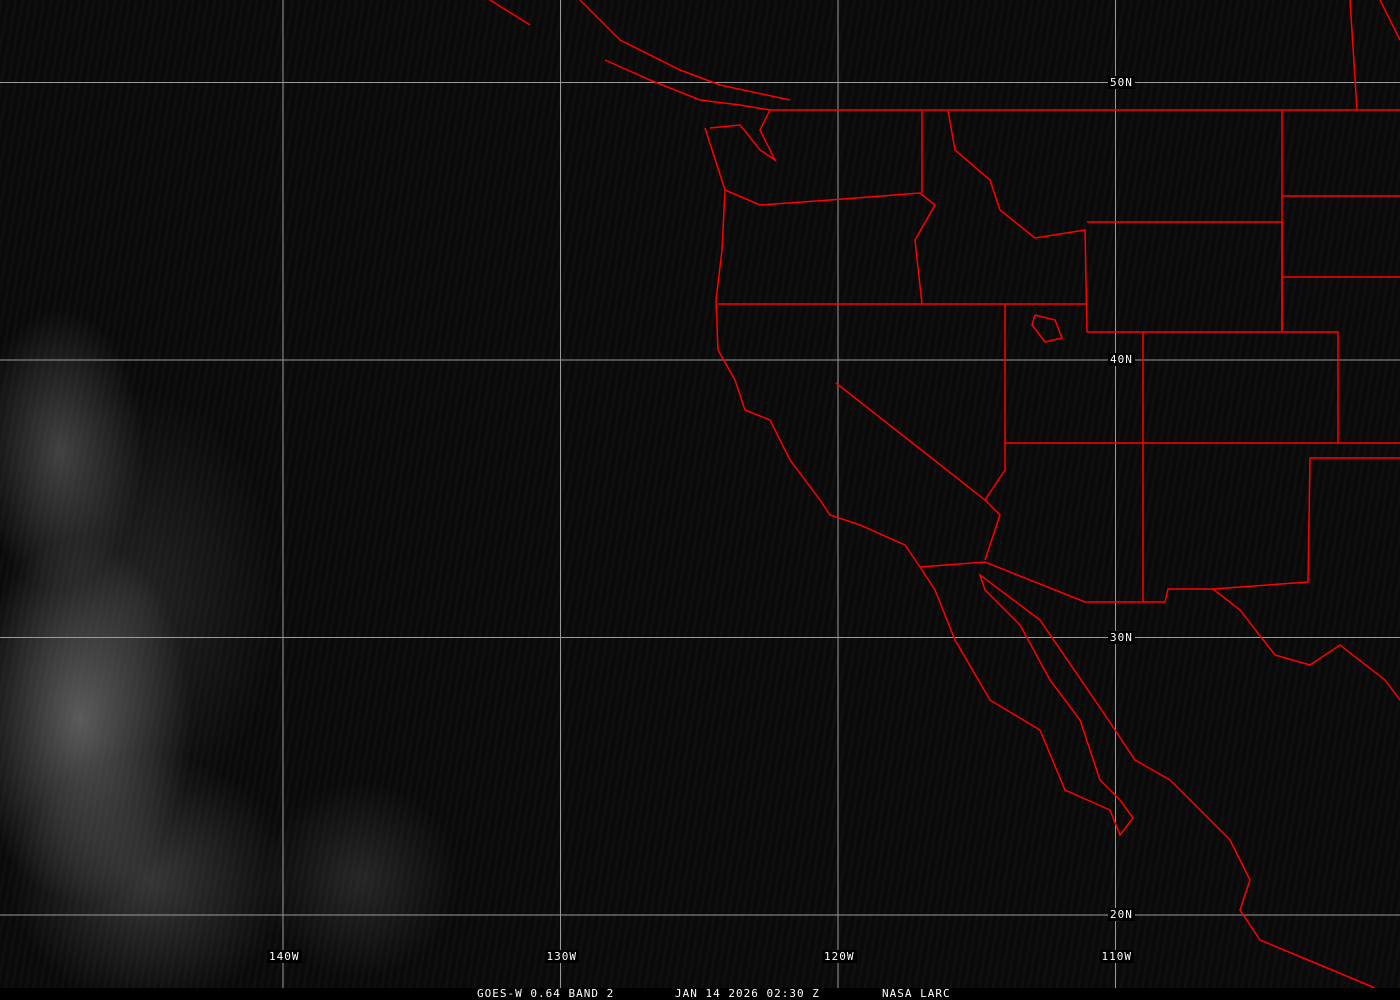  I want to click on latitude-label: 40N, so click(1121, 359).